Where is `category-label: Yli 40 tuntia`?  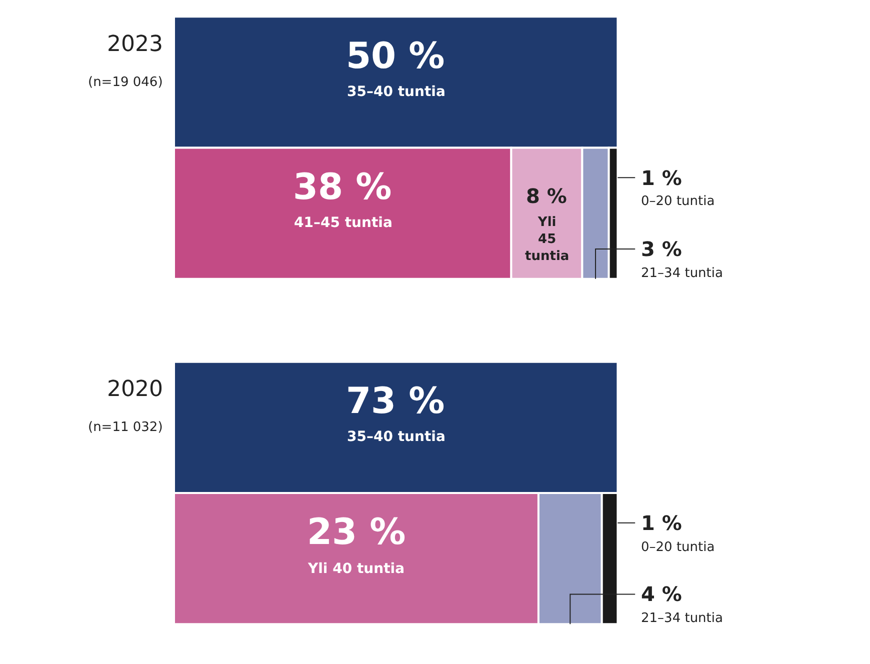
category-label: Yli 40 tuntia is located at coordinates (356, 569).